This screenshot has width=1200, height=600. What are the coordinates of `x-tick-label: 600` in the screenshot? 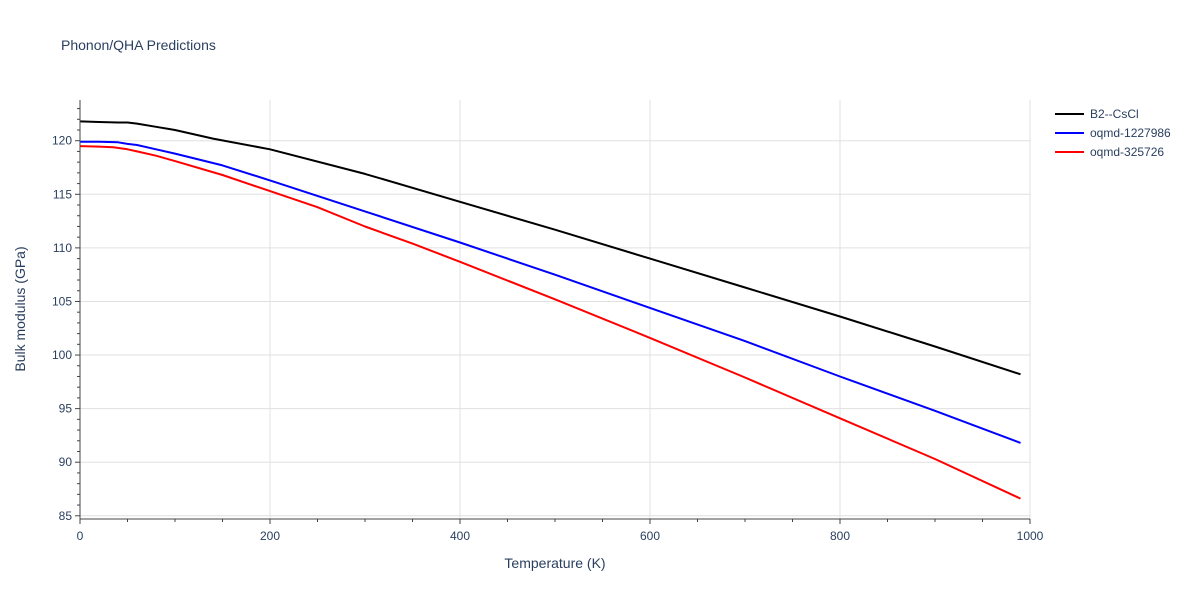 It's located at (650, 536).